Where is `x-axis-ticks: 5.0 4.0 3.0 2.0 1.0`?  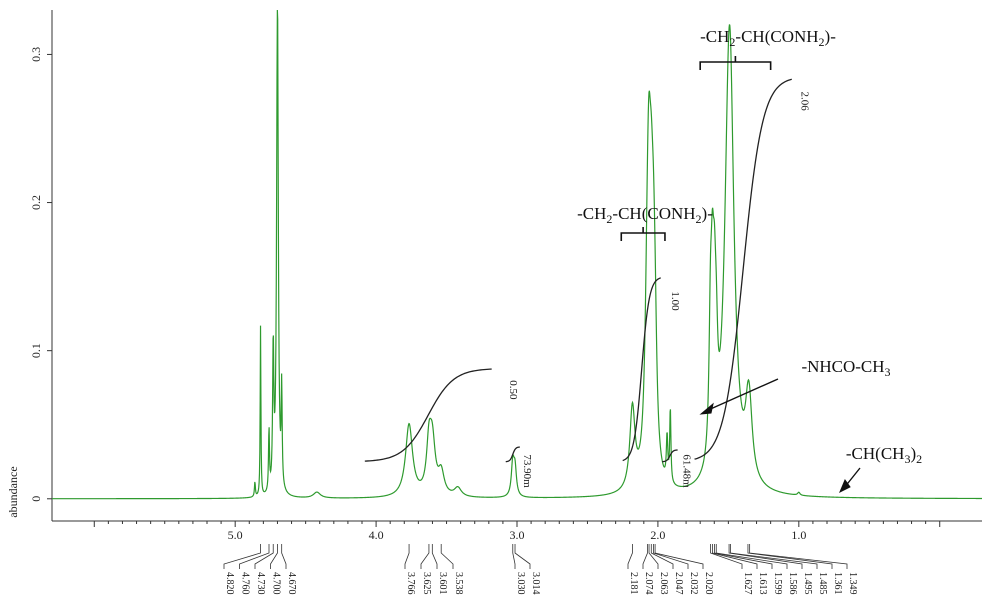 x-axis-ticks: 5.0 4.0 3.0 2.0 1.0 is located at coordinates (517, 531).